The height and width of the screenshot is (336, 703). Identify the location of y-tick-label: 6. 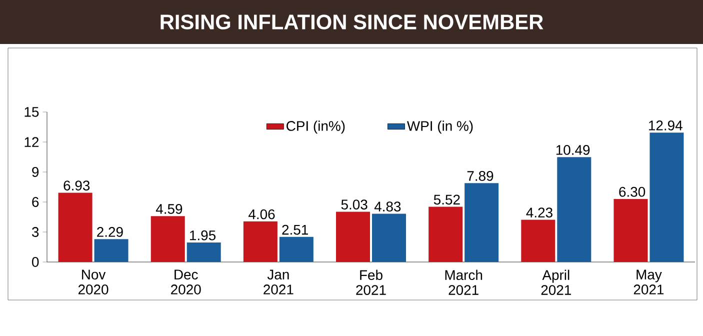
(35, 202).